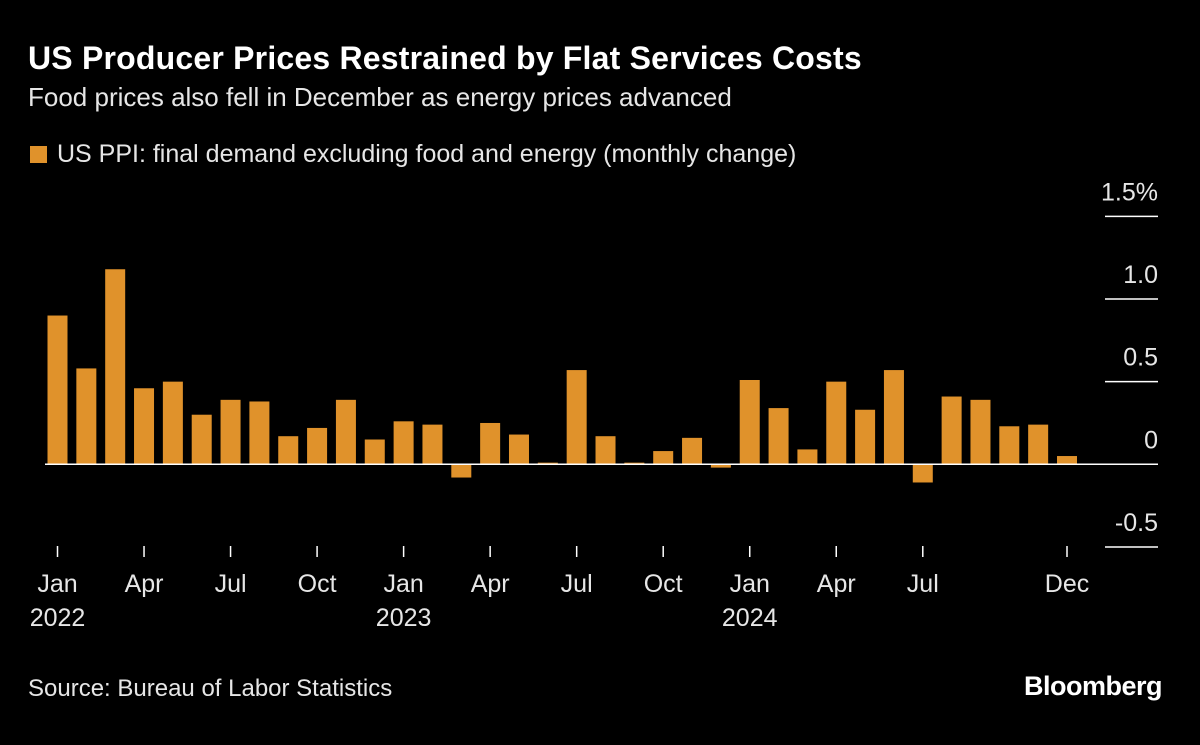 This screenshot has width=1200, height=745. I want to click on legend-swatch, so click(38, 154).